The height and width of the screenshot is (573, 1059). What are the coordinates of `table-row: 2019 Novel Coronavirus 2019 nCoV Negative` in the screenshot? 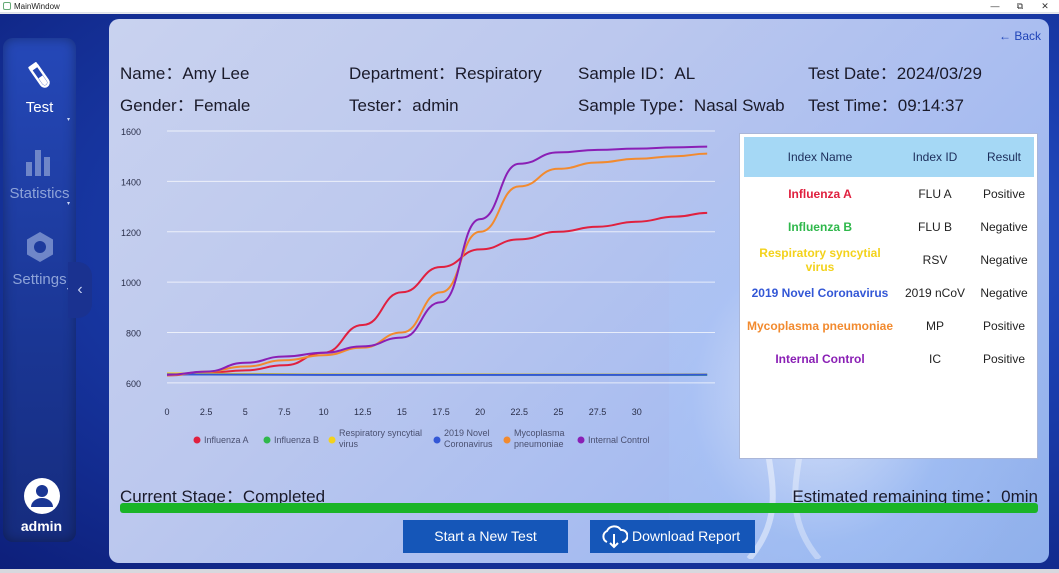 It's located at (889, 292).